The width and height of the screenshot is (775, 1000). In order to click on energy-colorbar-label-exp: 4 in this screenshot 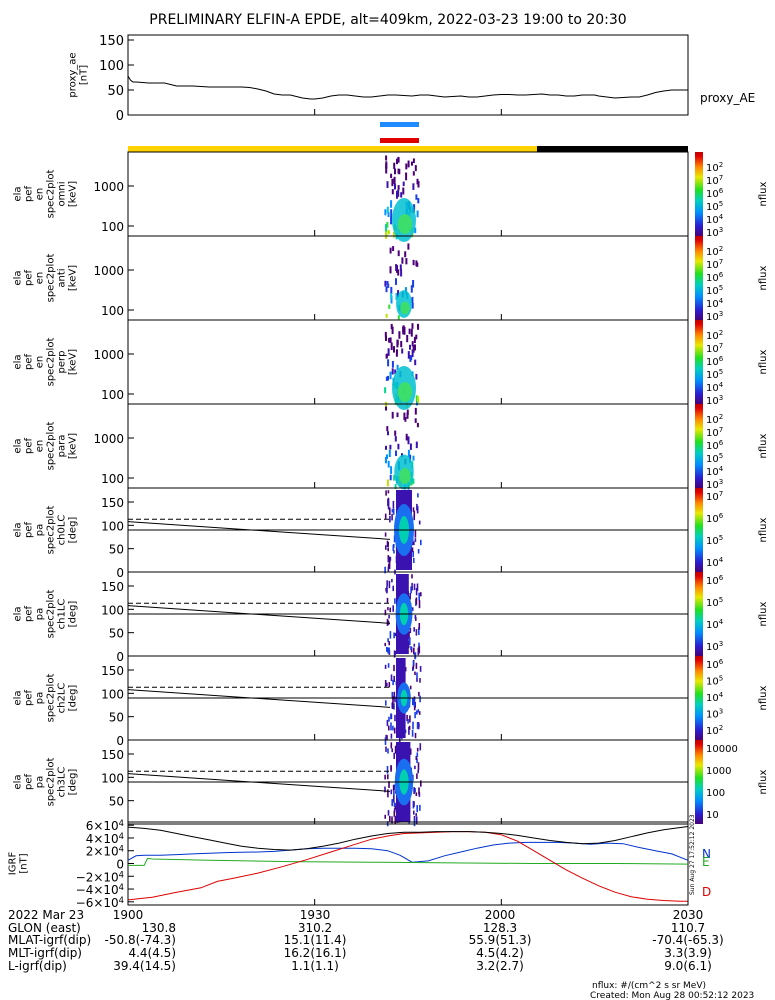, I will do `click(721, 217)`.